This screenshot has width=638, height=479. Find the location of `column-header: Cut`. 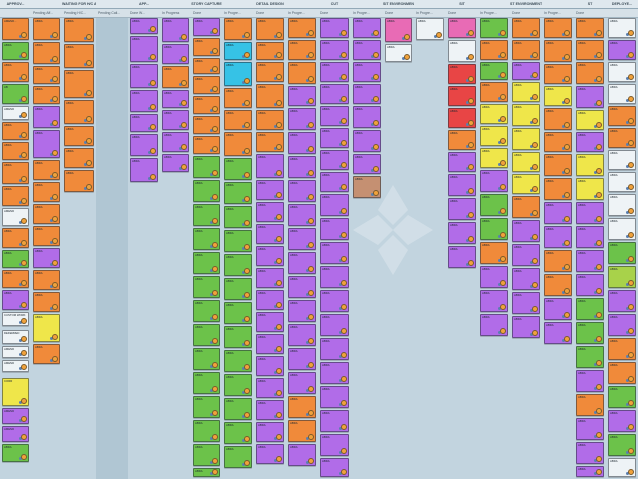

column-header: Cut is located at coordinates (334, 4).